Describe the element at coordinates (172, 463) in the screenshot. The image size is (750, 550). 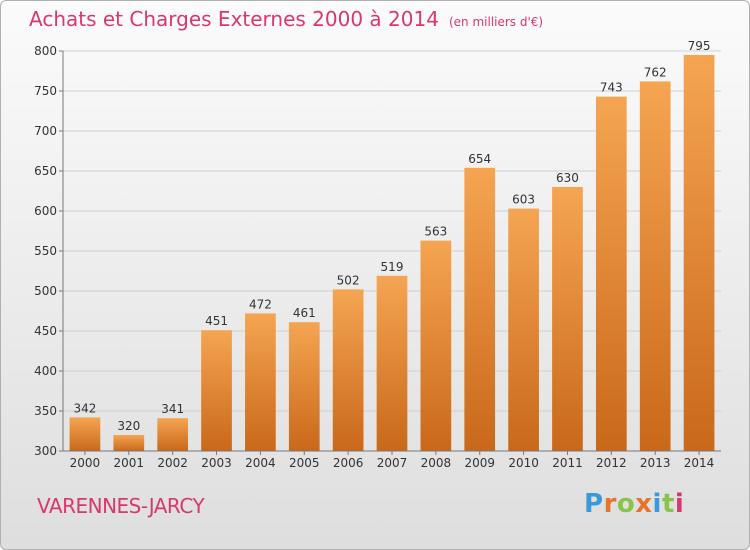
I see `x-tick-label: 2002` at that location.